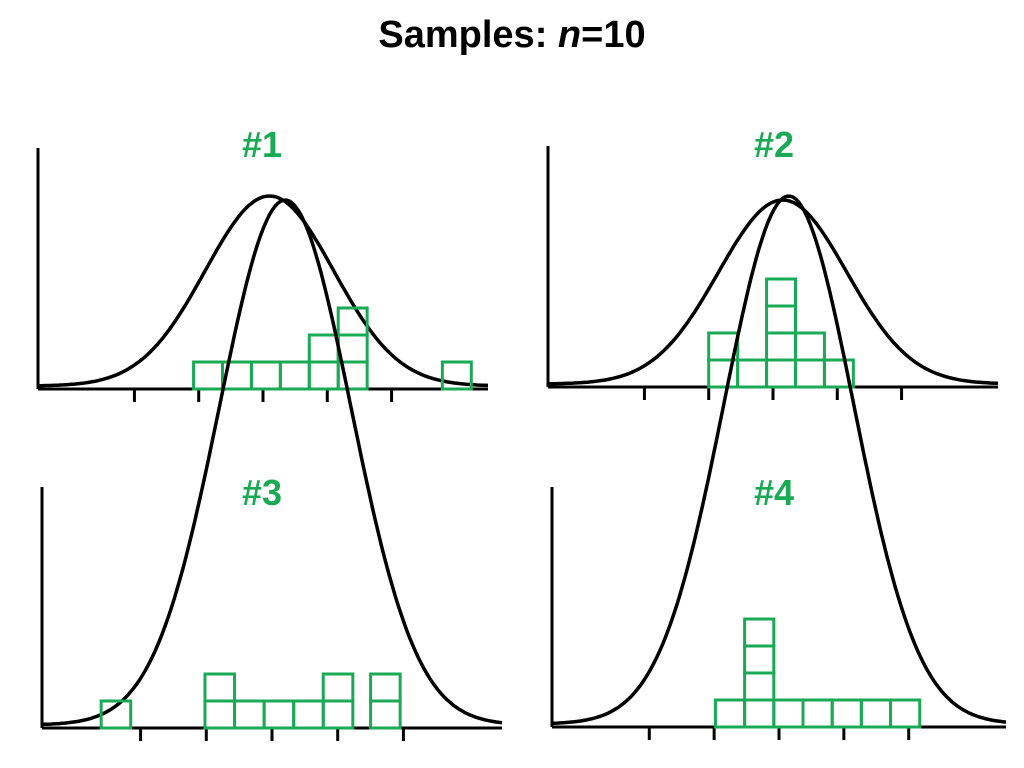 The height and width of the screenshot is (768, 1024). Describe the element at coordinates (569, 35) in the screenshot. I see `title-variable: n` at that location.